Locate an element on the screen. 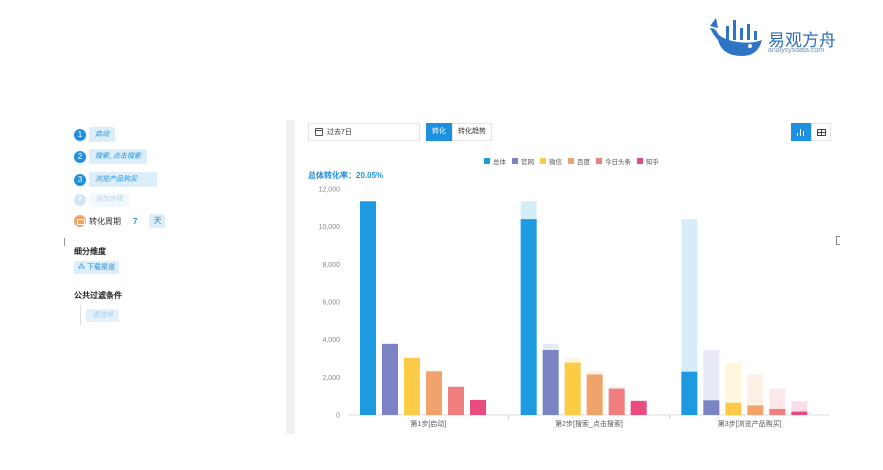 Image resolution: width=883 pixels, height=470 pixels. legend-item: 官网 is located at coordinates (523, 161).